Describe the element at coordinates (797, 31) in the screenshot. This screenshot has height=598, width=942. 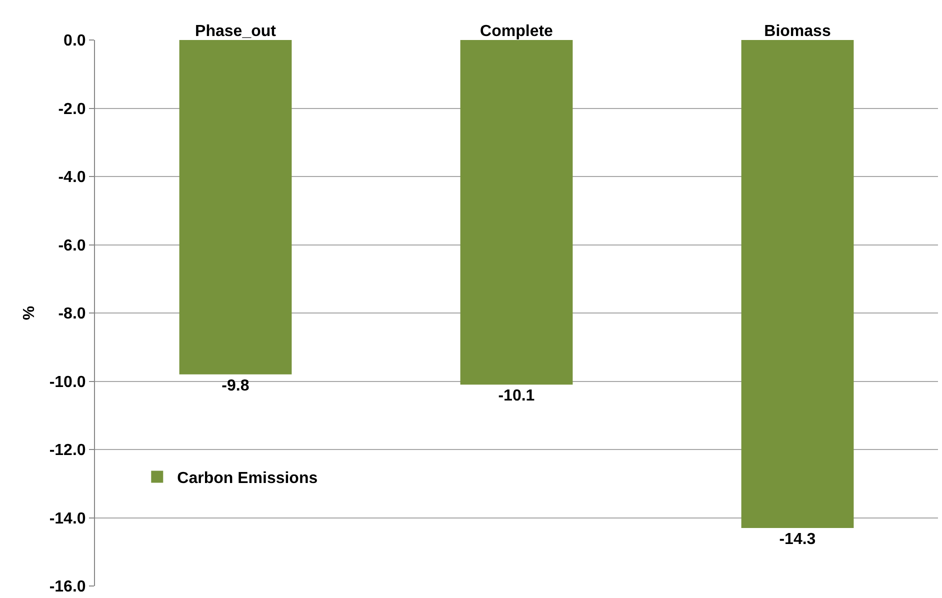
I see `x-tick-label: Biomass` at that location.